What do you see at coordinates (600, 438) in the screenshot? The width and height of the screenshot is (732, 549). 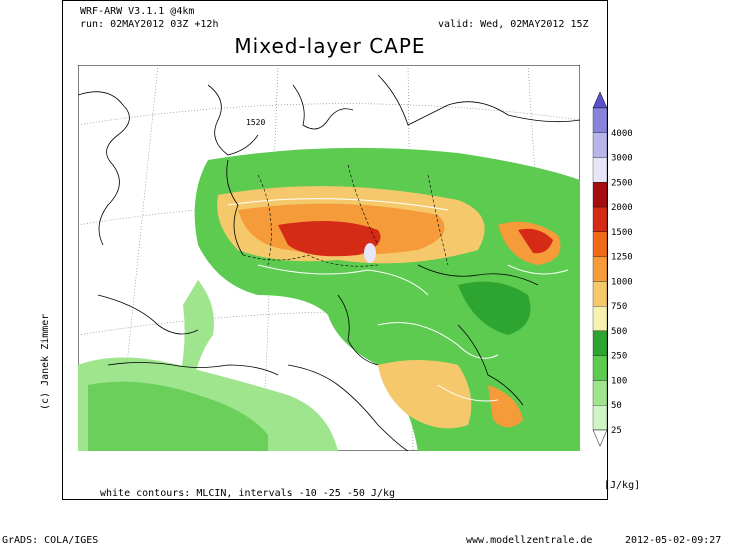 I see `legend-arrow-bottom` at bounding box center [600, 438].